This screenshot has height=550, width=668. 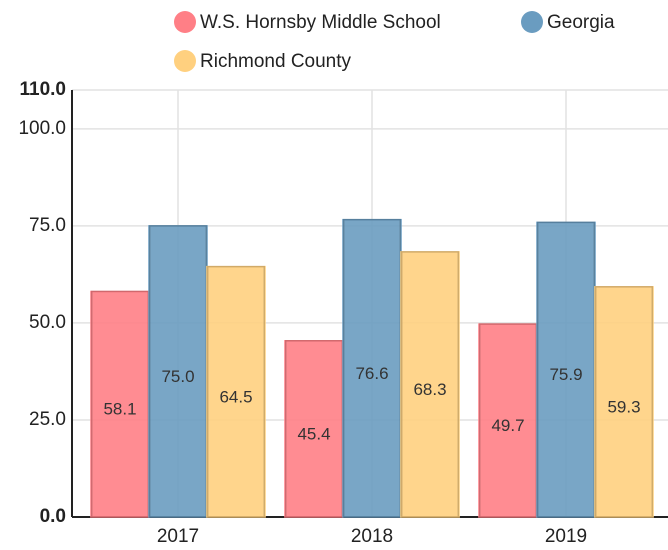 What do you see at coordinates (507, 425) in the screenshot?
I see `data-label: 49.7` at bounding box center [507, 425].